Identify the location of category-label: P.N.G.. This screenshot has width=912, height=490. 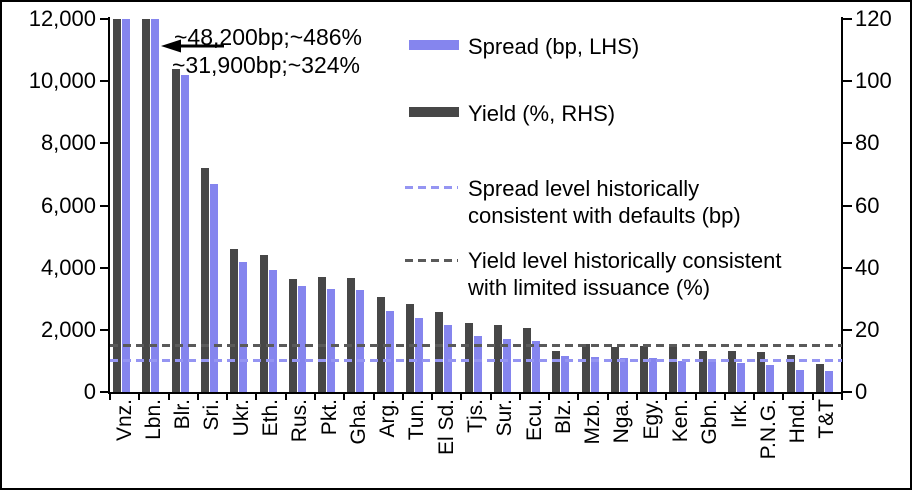
(768, 429).